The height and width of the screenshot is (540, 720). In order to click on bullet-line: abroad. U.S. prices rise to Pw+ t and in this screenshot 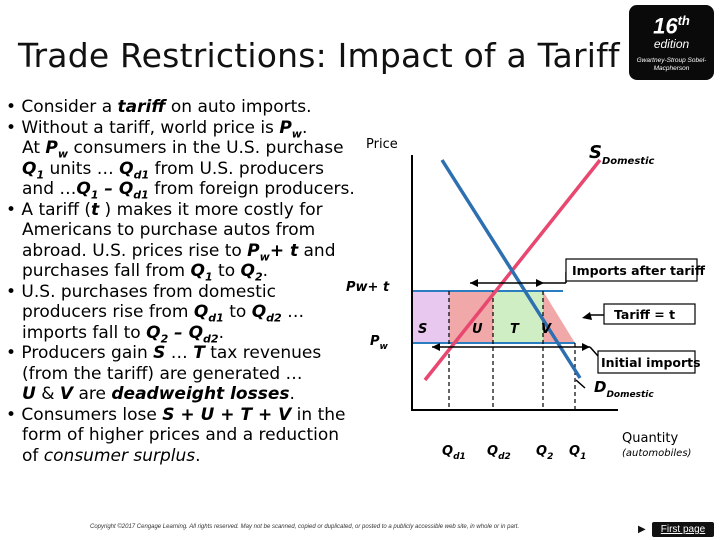, I will do `click(179, 251)`.